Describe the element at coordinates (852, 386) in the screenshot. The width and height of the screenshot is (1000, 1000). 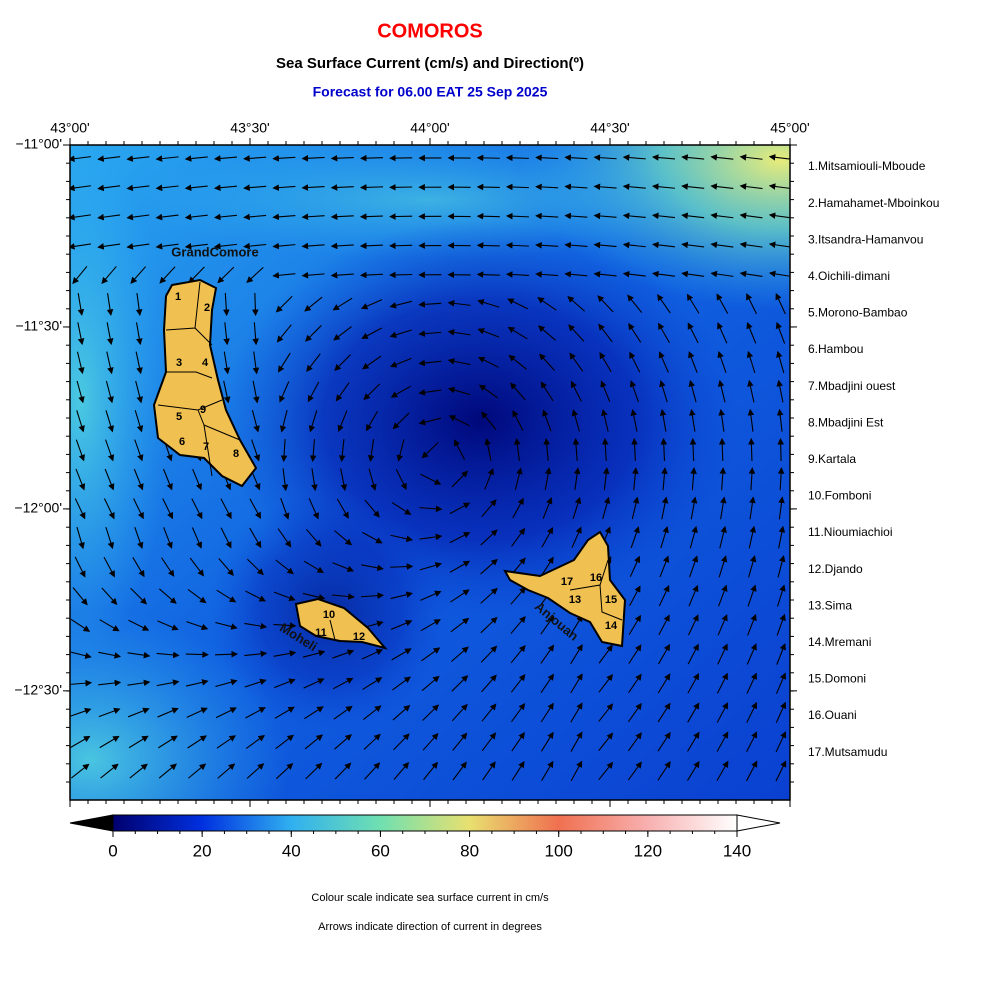
I see `region-legend-entry: 7.Mbadjini ouest` at that location.